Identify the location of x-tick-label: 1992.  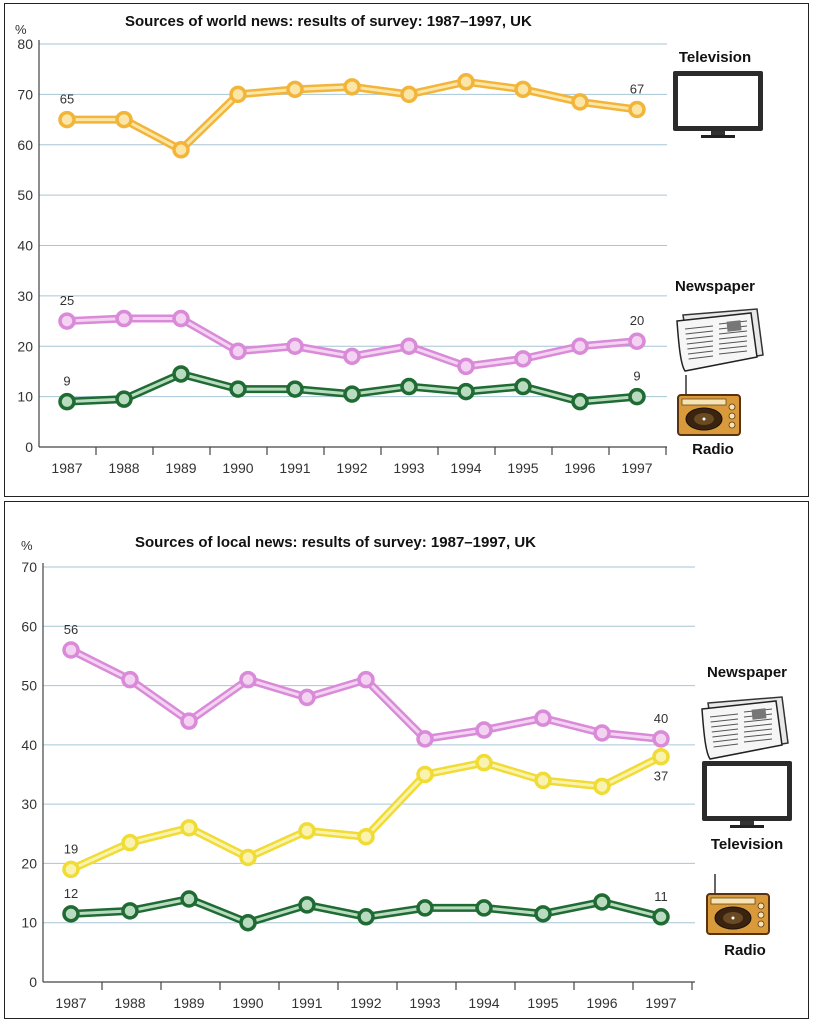
(365, 1003).